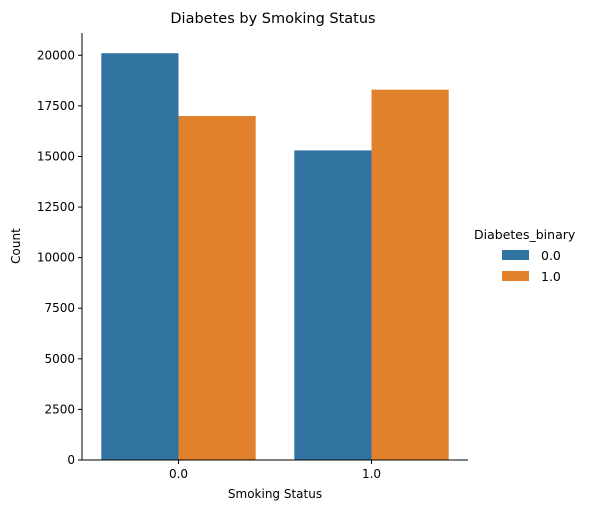  What do you see at coordinates (551, 255) in the screenshot?
I see `legend-label-0.0: 0.0` at bounding box center [551, 255].